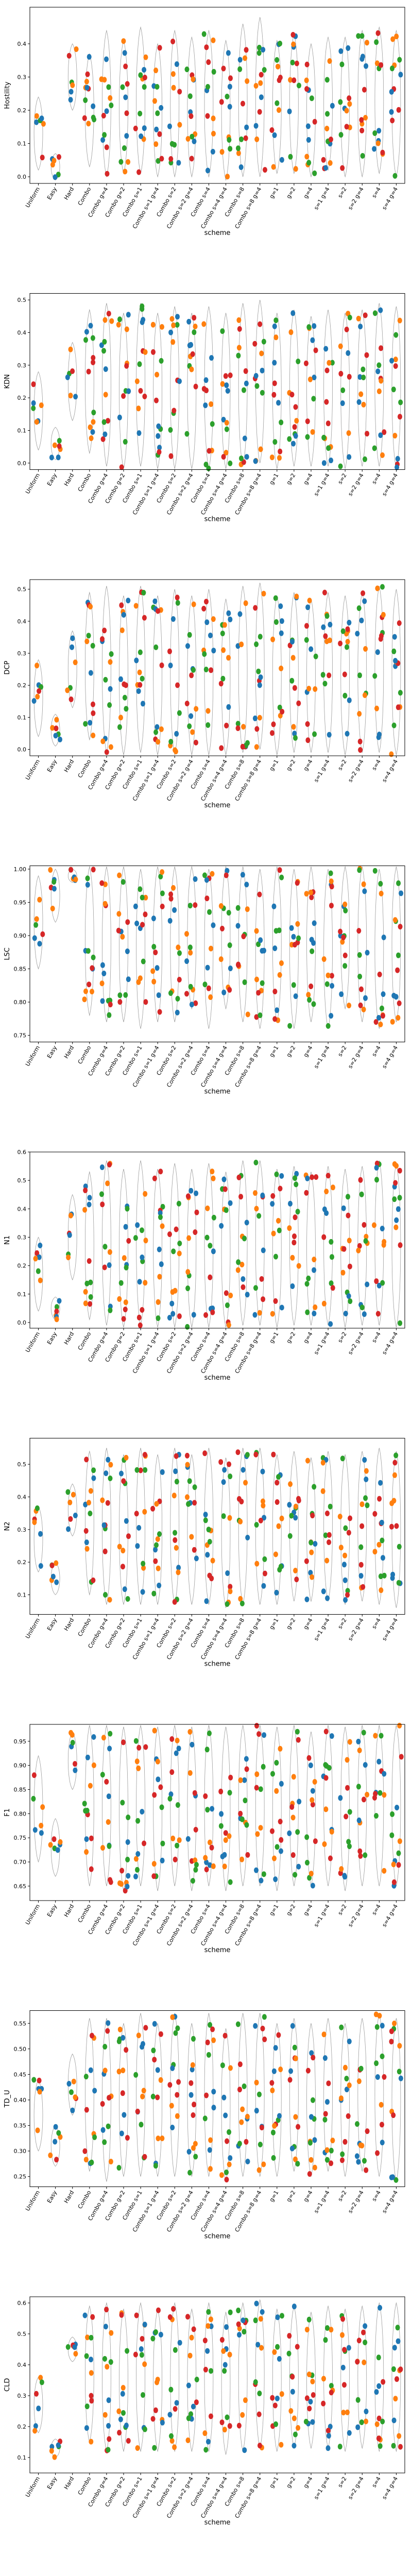 The width and height of the screenshot is (412, 2576). Describe the element at coordinates (22, 300) in the screenshot. I see `y-tick-label: 0.5` at that location.